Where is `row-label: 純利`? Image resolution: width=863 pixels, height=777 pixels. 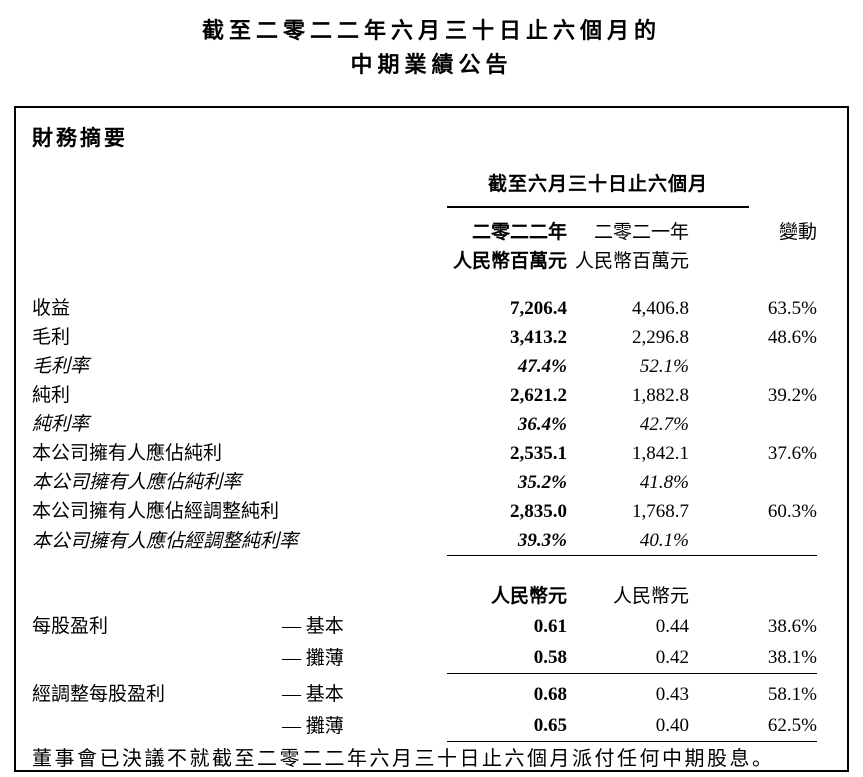
row-label: 純利 is located at coordinates (51, 396).